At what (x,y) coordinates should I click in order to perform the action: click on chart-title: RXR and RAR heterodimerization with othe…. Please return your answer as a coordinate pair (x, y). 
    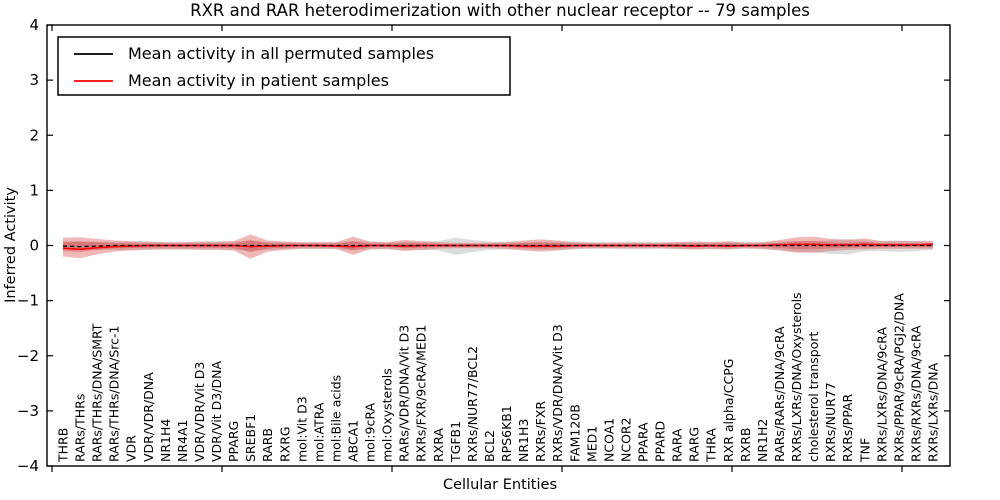
    Looking at the image, I should click on (500, 10).